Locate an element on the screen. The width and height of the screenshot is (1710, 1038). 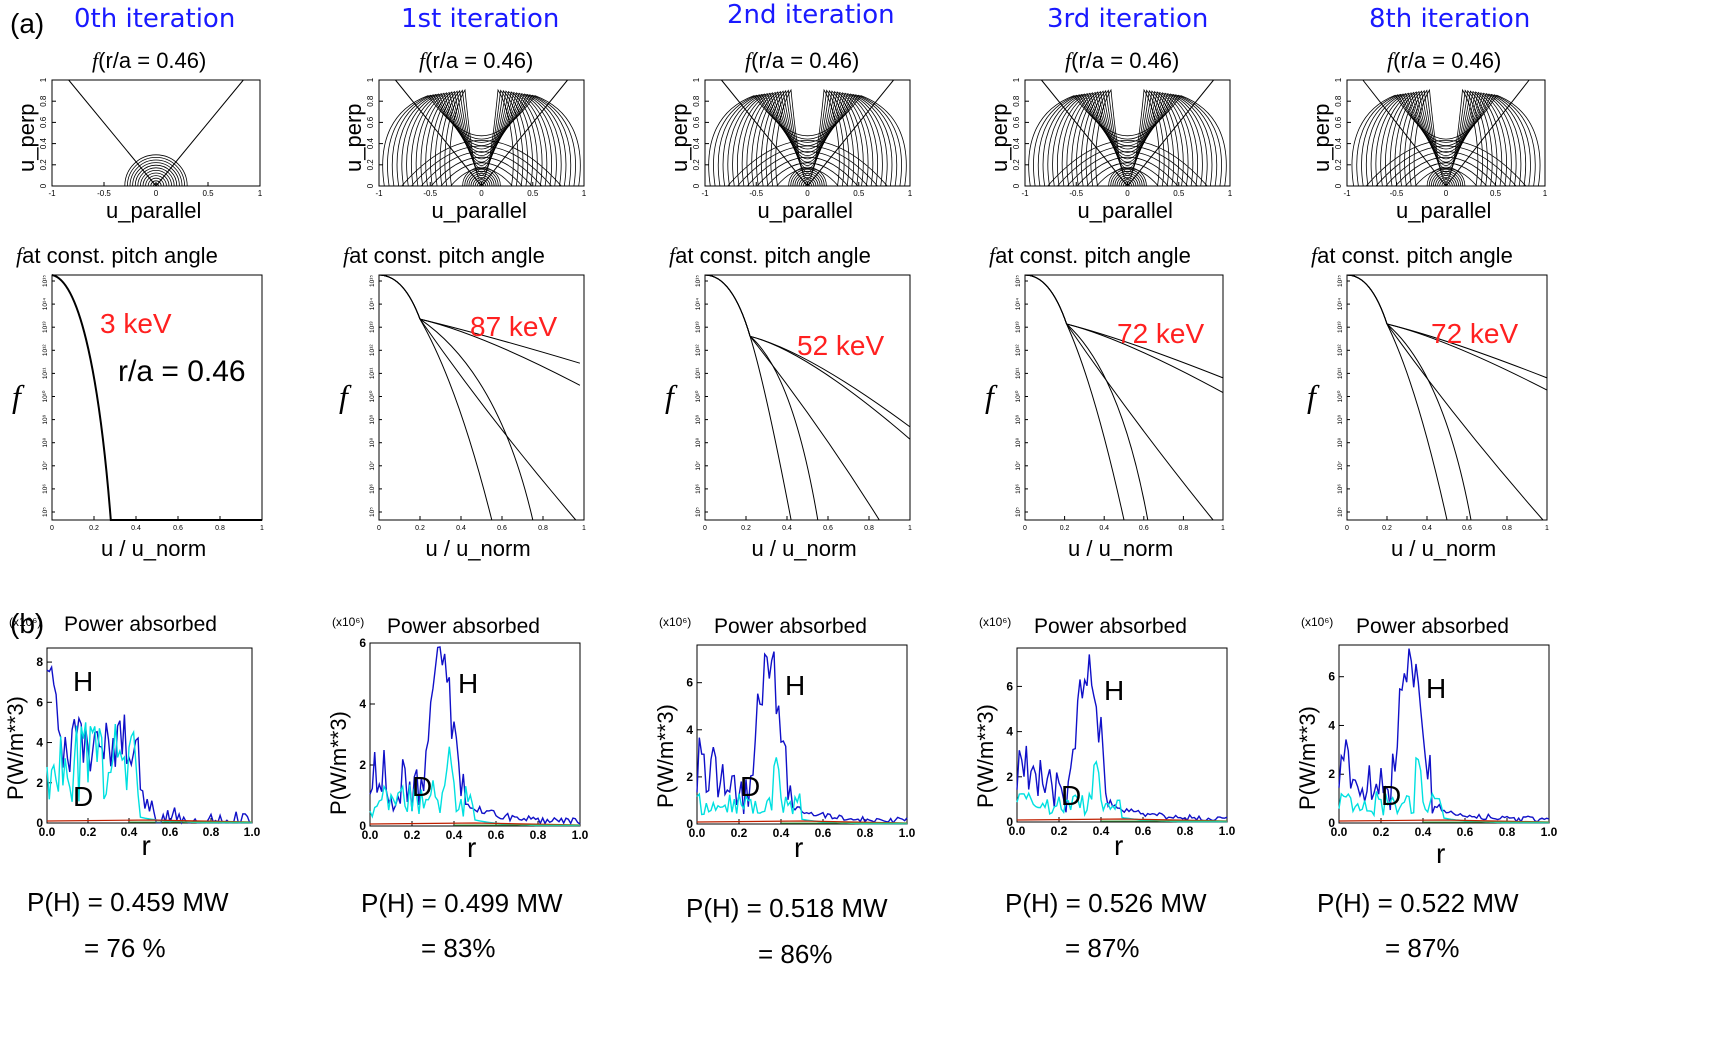
energy-label: 3 keV is located at coordinates (136, 323).